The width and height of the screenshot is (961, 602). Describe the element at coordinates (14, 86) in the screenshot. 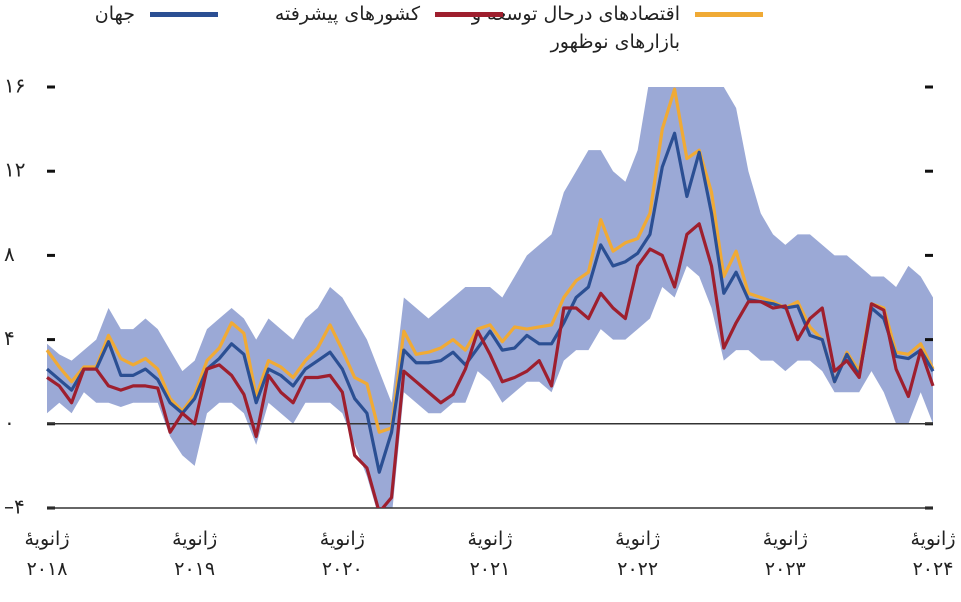

I see `y-tick-label: ۱۶` at that location.